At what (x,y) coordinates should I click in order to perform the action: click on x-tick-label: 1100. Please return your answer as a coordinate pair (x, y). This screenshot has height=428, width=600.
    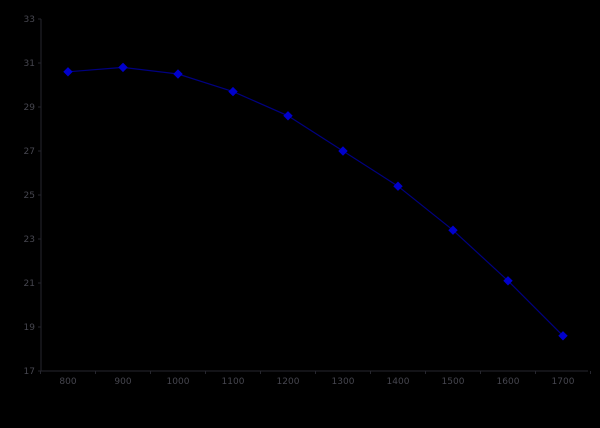
    Looking at the image, I should click on (233, 382).